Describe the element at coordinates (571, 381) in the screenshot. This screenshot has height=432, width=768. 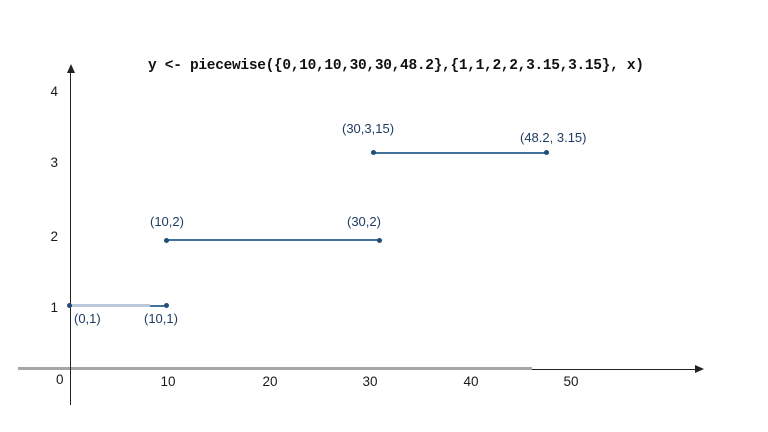
I see `x-tick-label-50: 50` at that location.